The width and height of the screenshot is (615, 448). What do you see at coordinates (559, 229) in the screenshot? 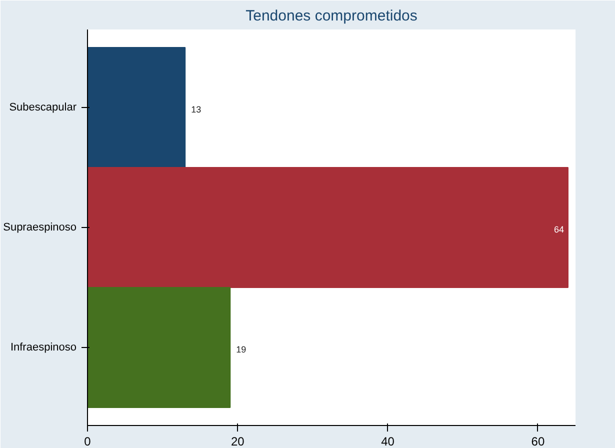
I see `data-label: 64` at bounding box center [559, 229].